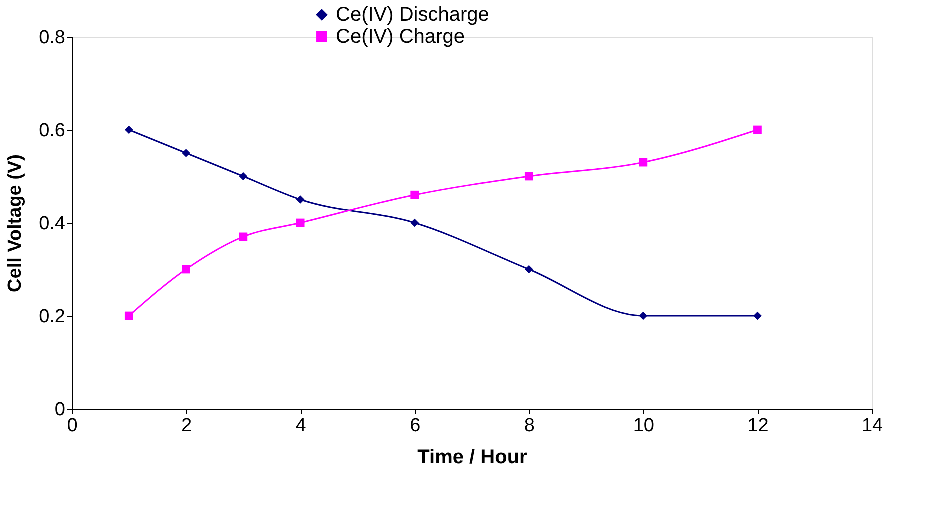 This screenshot has height=505, width=925. What do you see at coordinates (400, 37) in the screenshot?
I see `legend-label: Ce(IV) Charge` at bounding box center [400, 37].